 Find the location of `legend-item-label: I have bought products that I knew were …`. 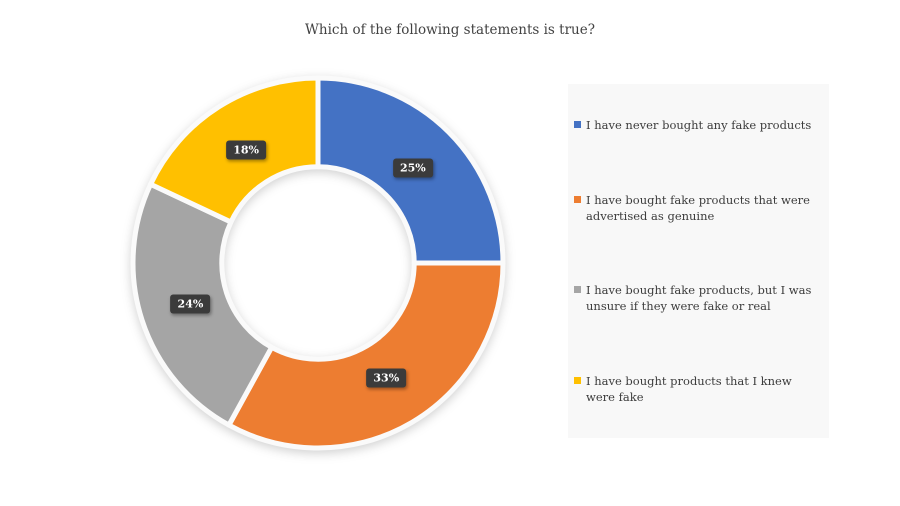

legend-item-label: I have bought products that I knew were … is located at coordinates (689, 388).